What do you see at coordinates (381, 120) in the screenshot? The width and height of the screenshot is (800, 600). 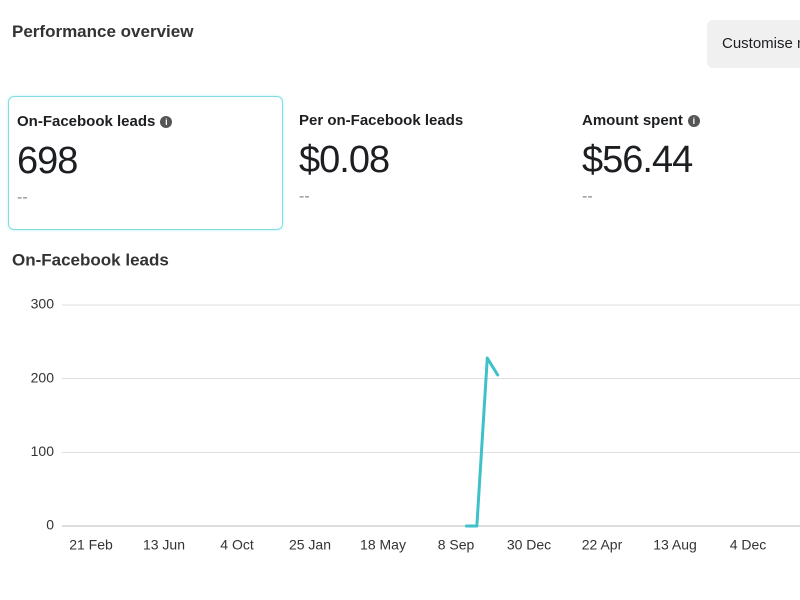 I see `card-label: Per on-Facebook leads` at bounding box center [381, 120].